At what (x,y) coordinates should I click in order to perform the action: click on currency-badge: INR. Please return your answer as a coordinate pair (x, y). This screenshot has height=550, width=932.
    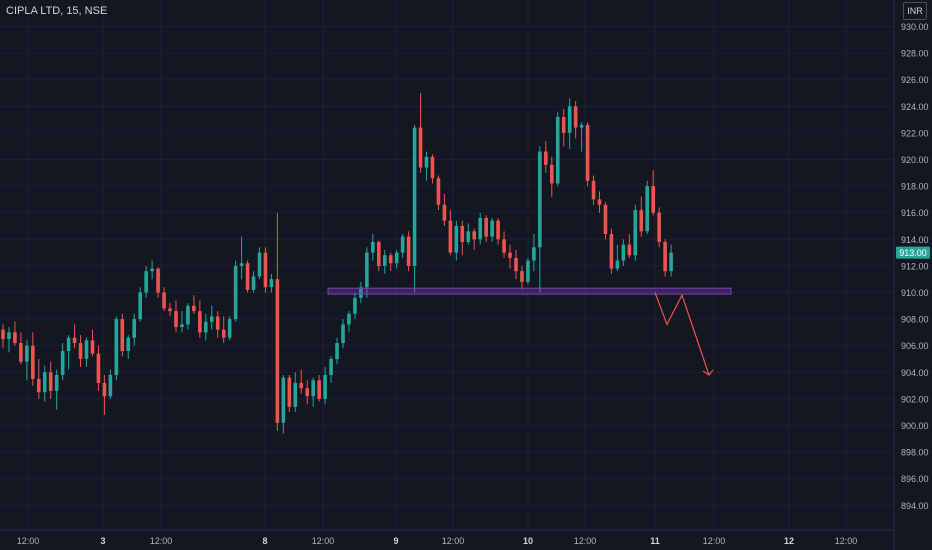
    Looking at the image, I should click on (915, 11).